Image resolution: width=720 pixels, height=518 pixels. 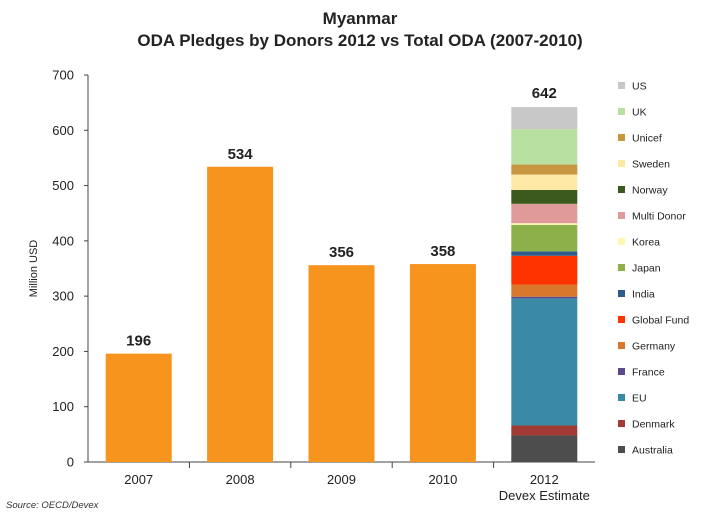 I want to click on legend-label-india: India, so click(x=643, y=295).